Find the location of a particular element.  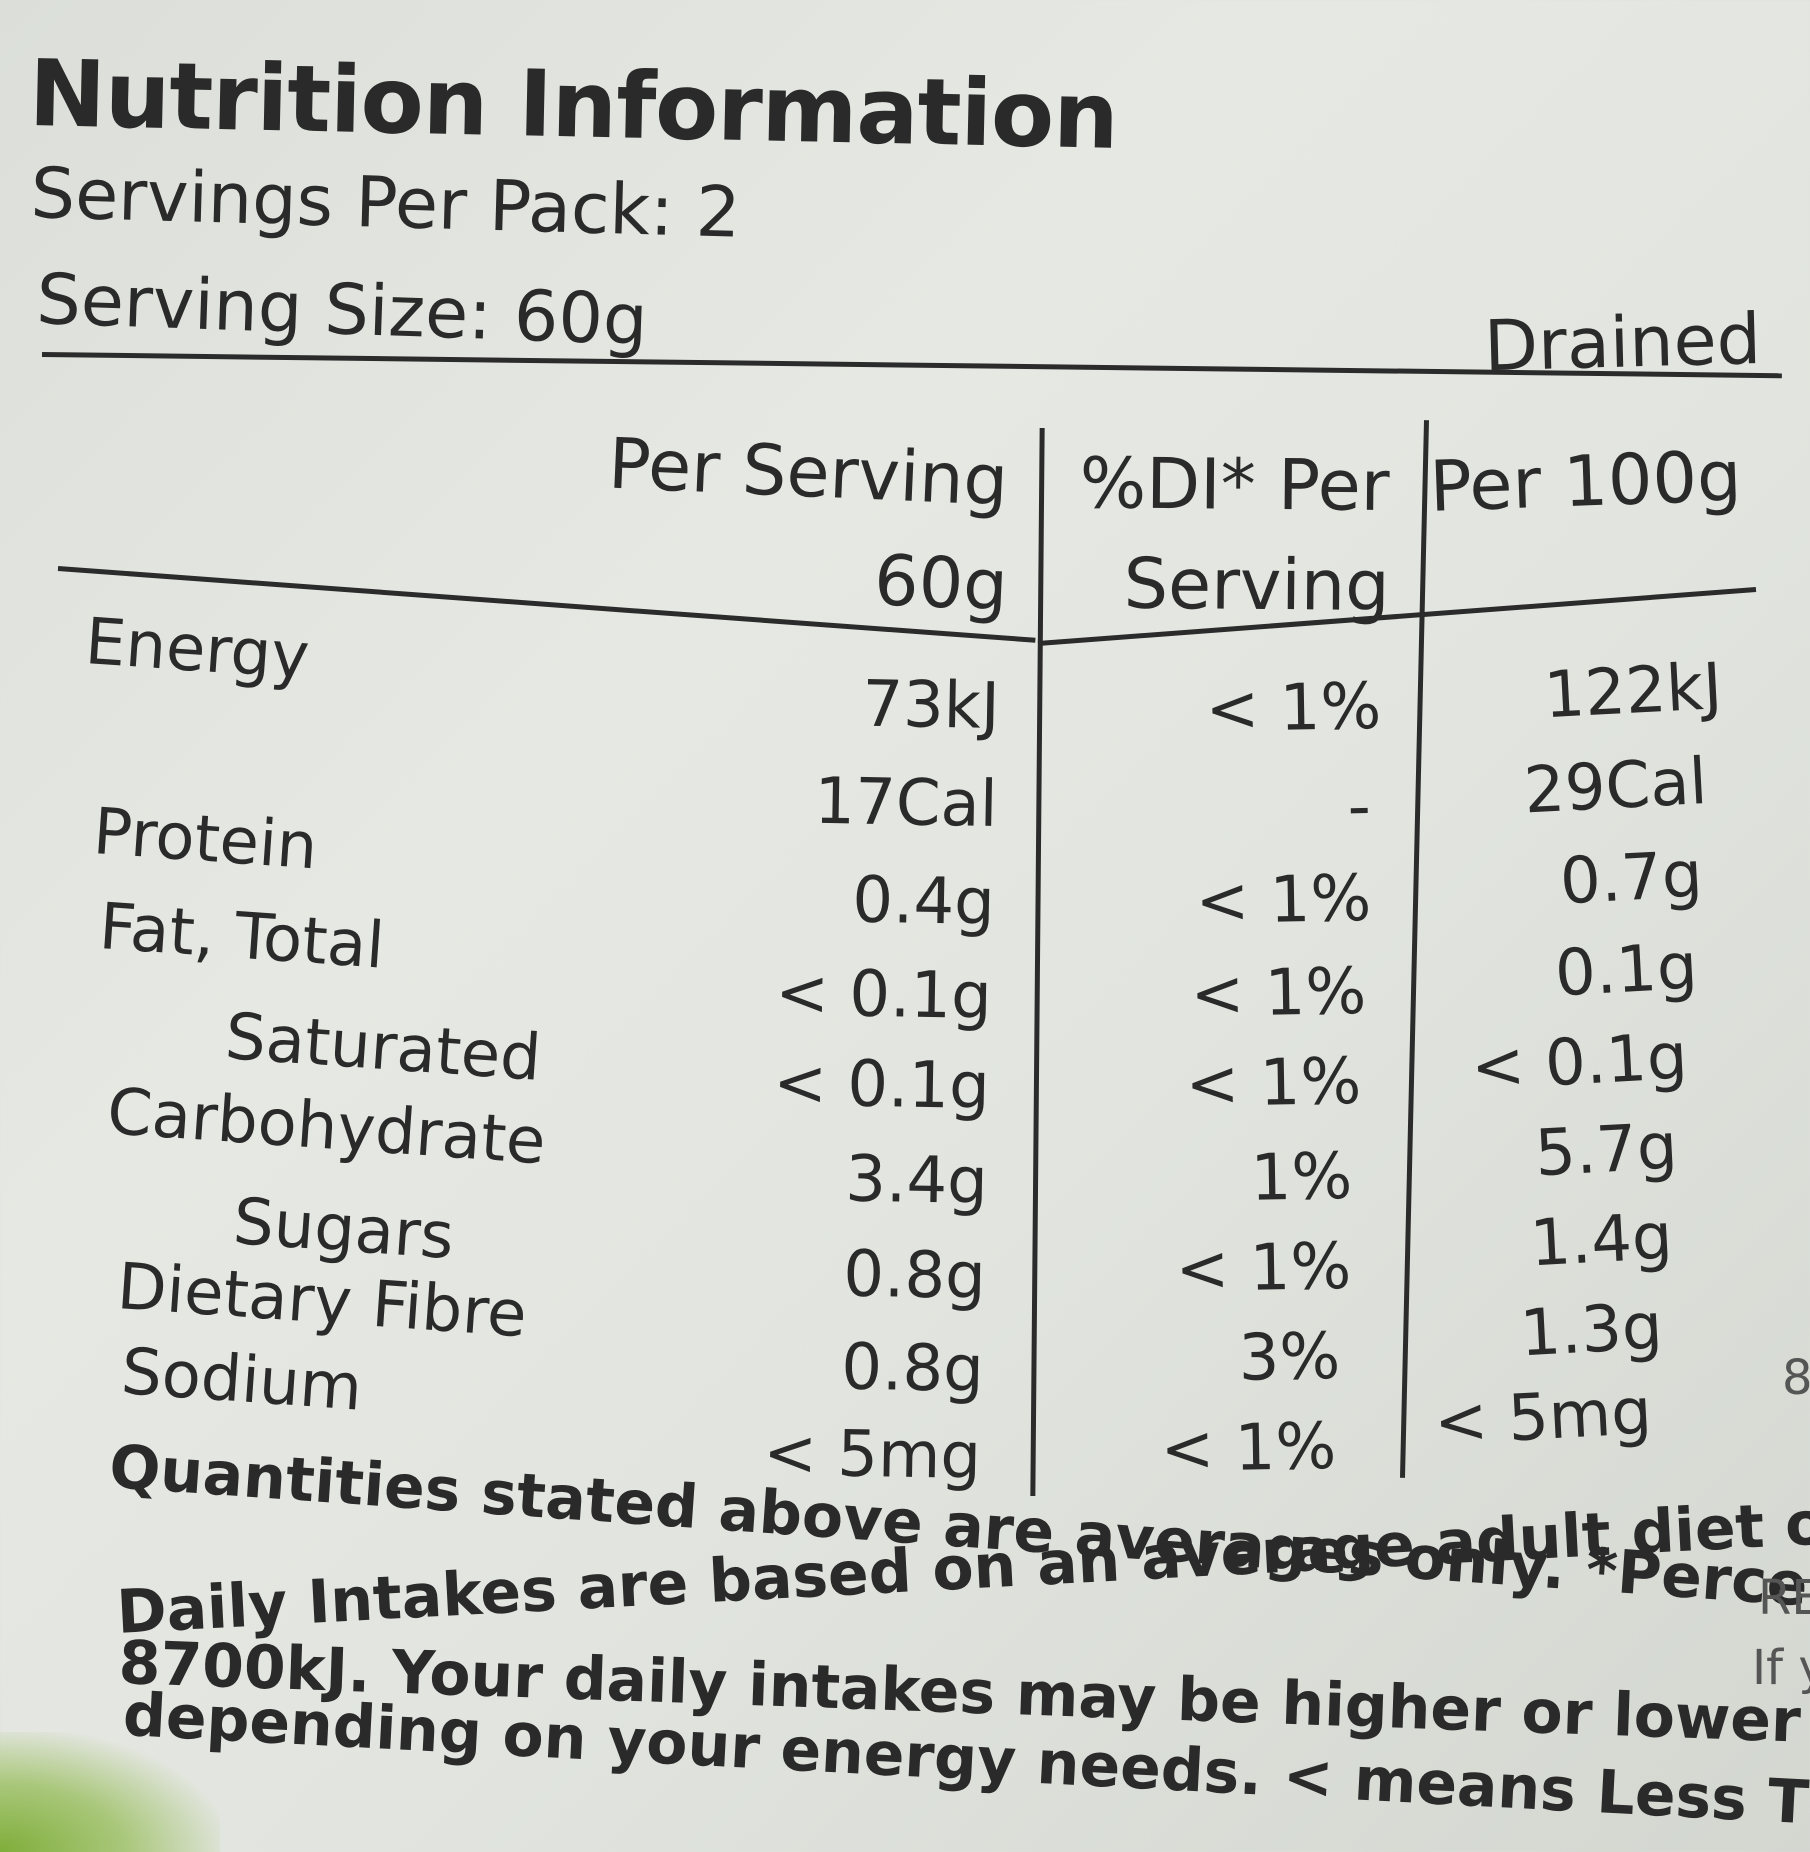

per-100g-sodium: < 5mg is located at coordinates (1543, 1418).